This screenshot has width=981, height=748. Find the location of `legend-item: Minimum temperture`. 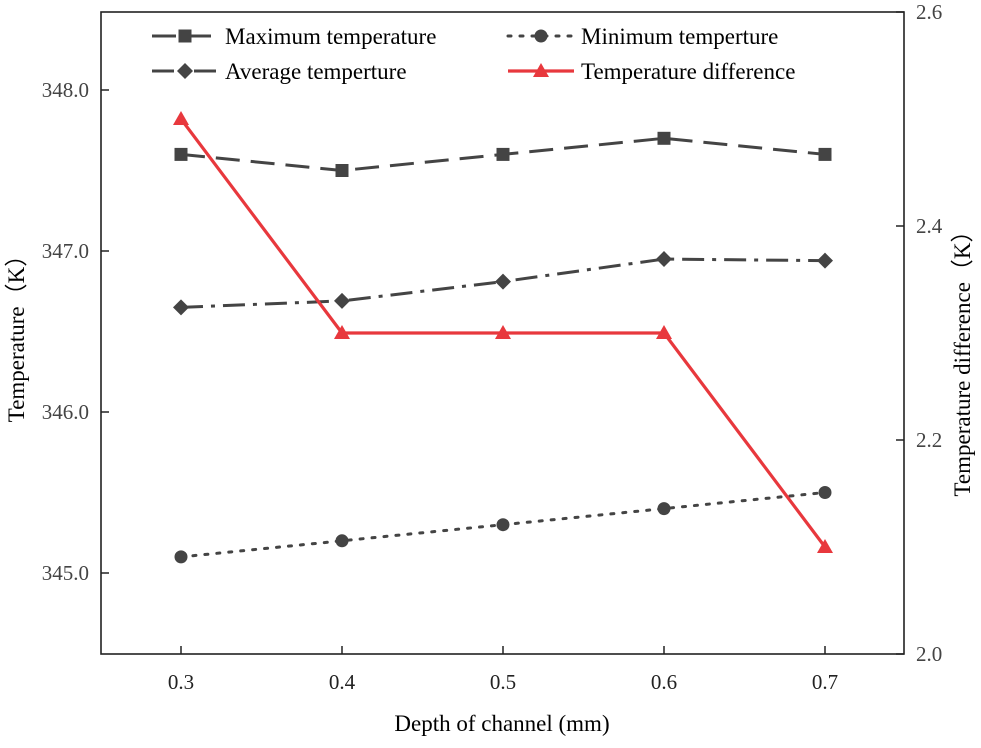

legend-item: Minimum temperture is located at coordinates (642, 36).